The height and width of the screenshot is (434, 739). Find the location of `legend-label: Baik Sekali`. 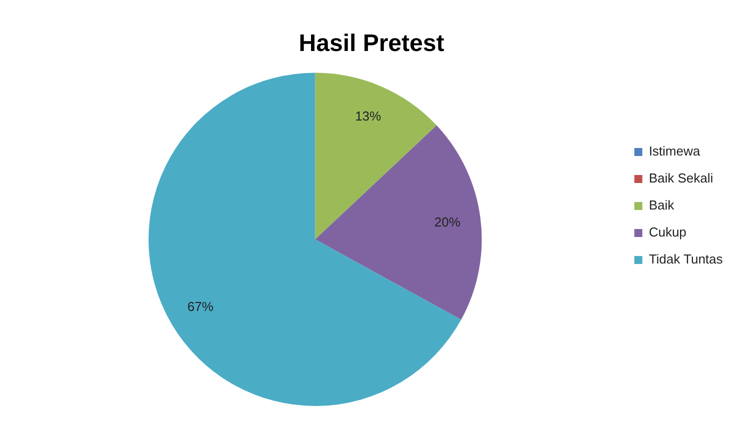

legend-label: Baik Sekali is located at coordinates (681, 178).